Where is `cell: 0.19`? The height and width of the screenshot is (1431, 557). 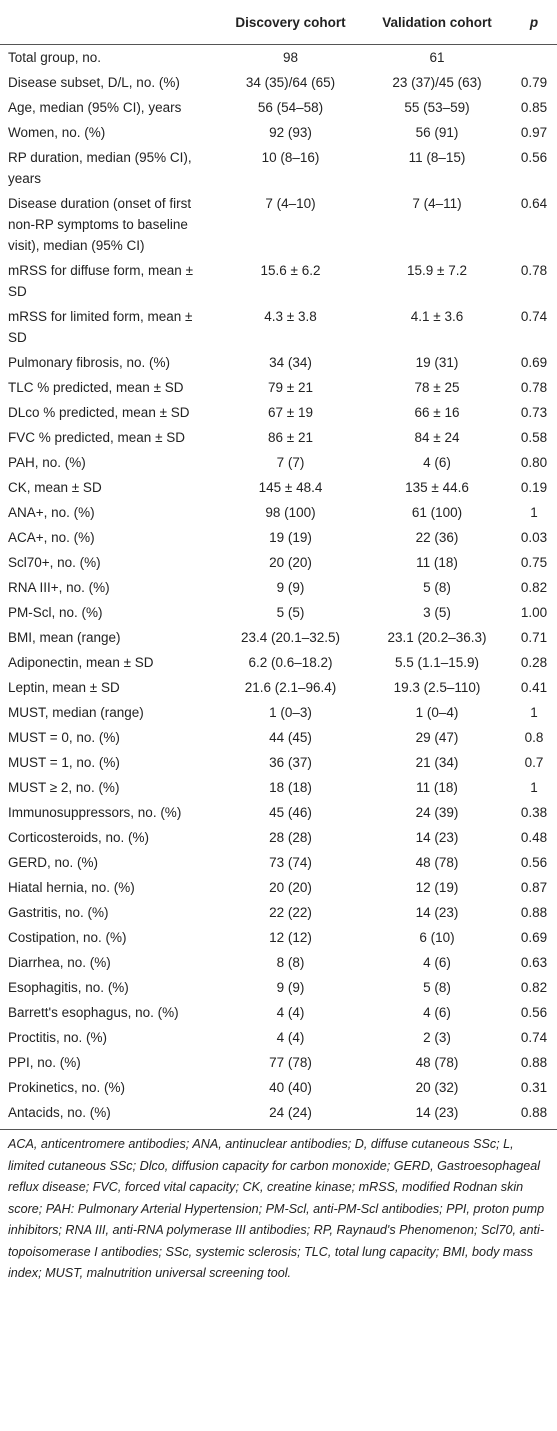
cell: 0.19 is located at coordinates (534, 487).